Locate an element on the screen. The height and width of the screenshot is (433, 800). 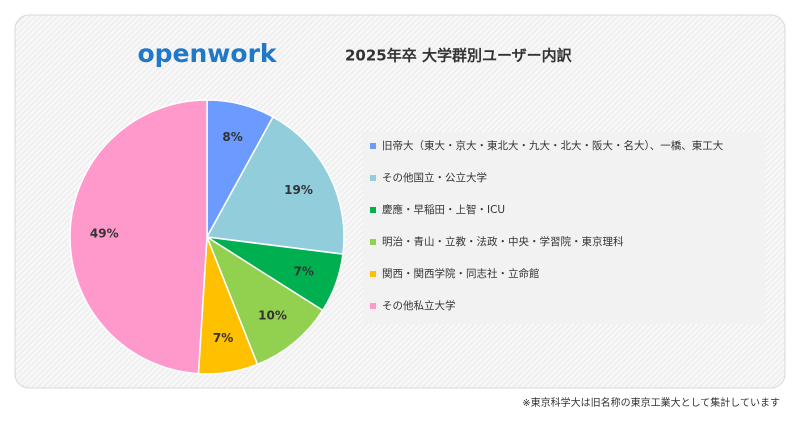
data-label: 8% is located at coordinates (232, 137).